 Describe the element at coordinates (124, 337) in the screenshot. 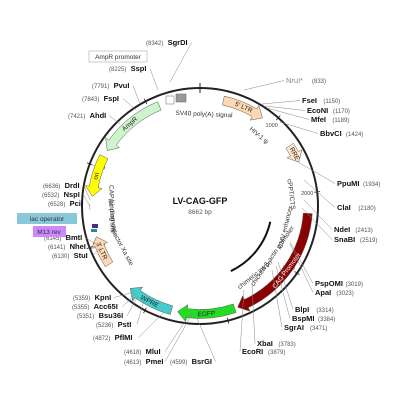

I see `site-name: PflMI` at that location.